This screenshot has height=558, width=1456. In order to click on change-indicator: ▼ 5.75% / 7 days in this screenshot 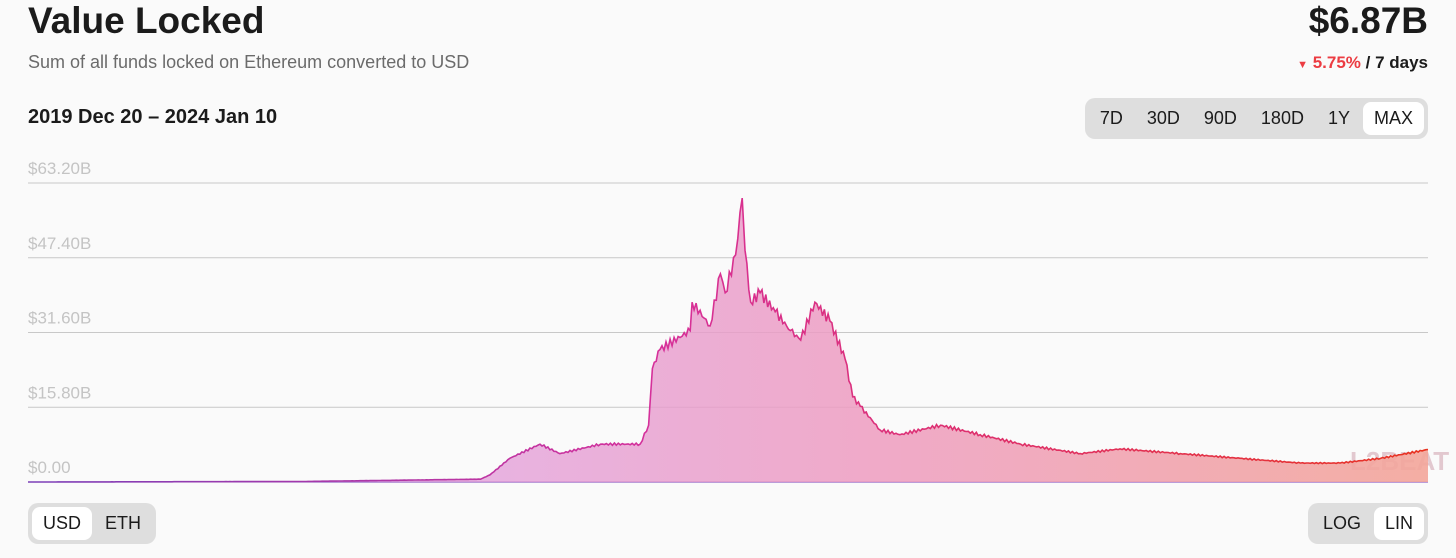, I will do `click(1362, 63)`.